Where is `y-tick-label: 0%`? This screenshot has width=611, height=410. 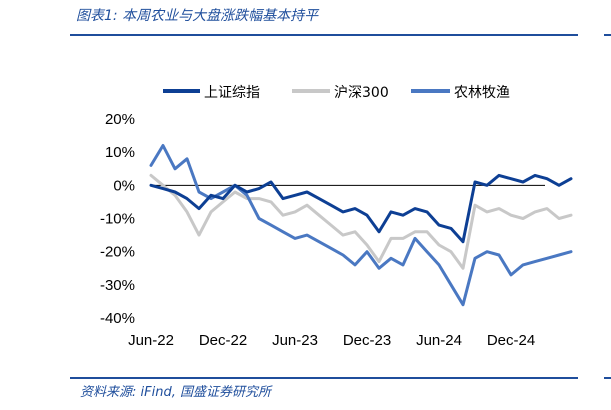
y-tick-label: 0% is located at coordinates (124, 185).